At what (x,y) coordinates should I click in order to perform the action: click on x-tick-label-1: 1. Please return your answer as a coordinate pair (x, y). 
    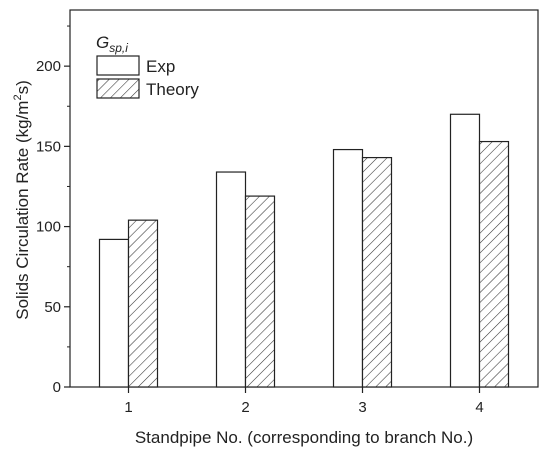
    Looking at the image, I should click on (128, 407).